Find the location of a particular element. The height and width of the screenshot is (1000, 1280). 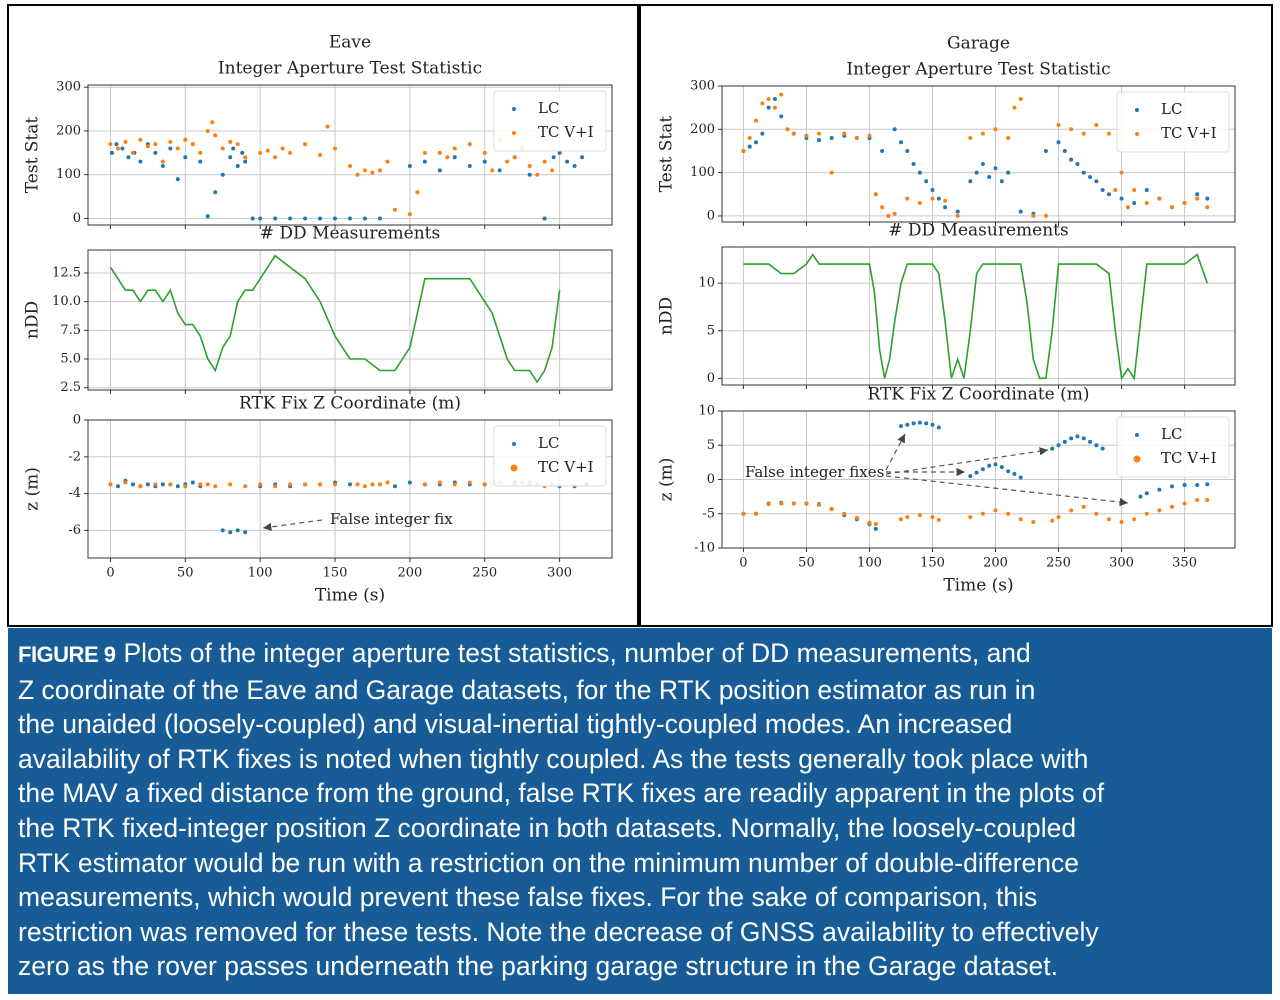

y-tick-label: 5 is located at coordinates (711, 330).